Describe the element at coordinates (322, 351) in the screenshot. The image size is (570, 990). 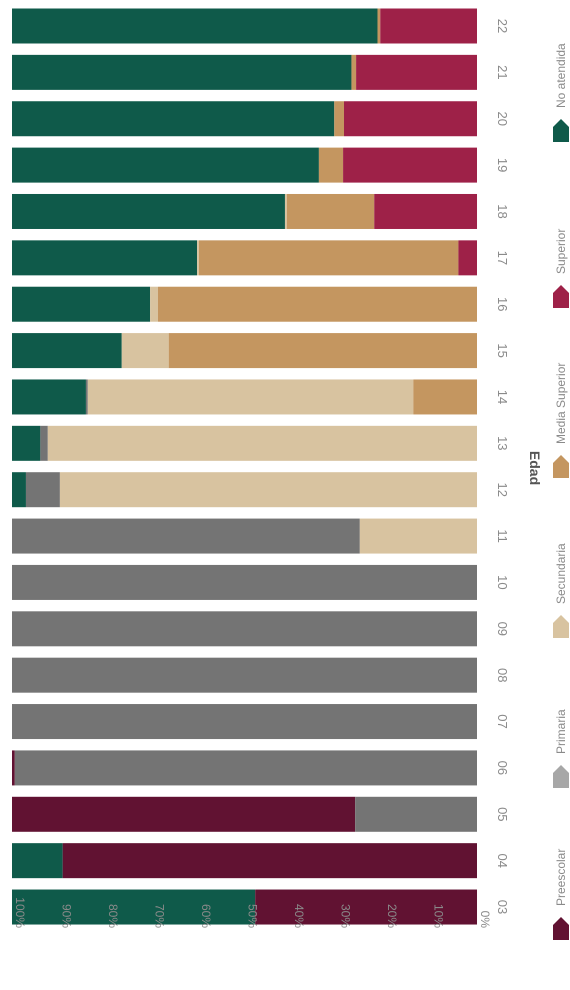
I see `bar-15-media-superior` at that location.